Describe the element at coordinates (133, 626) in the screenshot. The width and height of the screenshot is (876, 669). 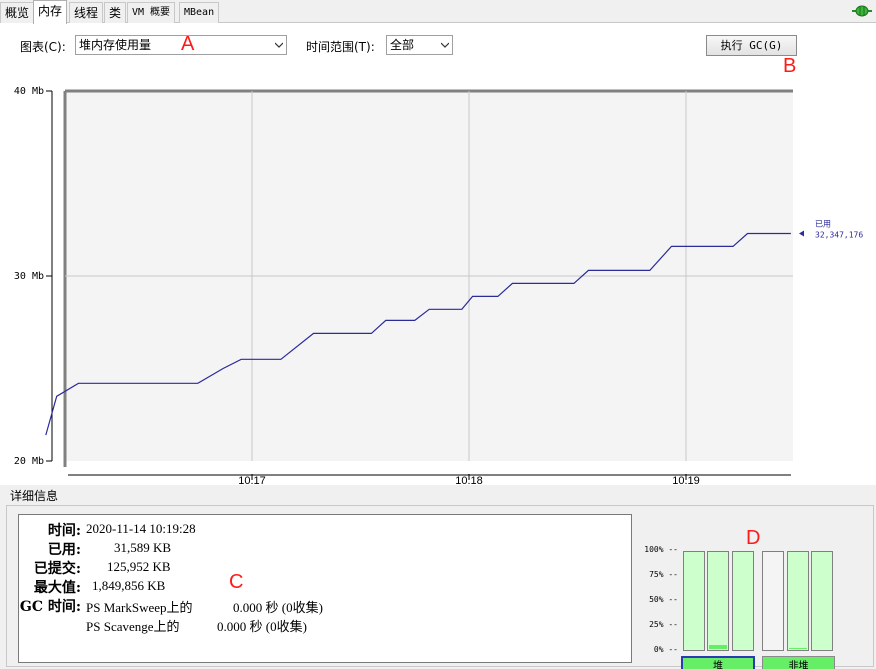
I see `gc-scavenge-label: PS Scavenge上的` at that location.